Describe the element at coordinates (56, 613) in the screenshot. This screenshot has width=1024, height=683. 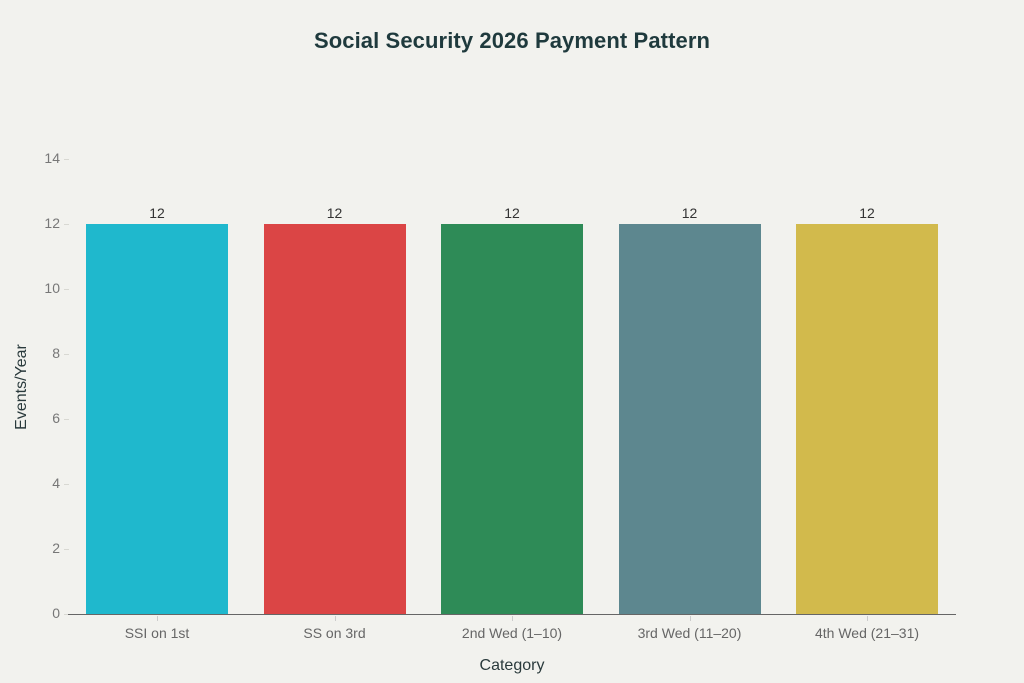
I see `y-tick-label: 0` at that location.